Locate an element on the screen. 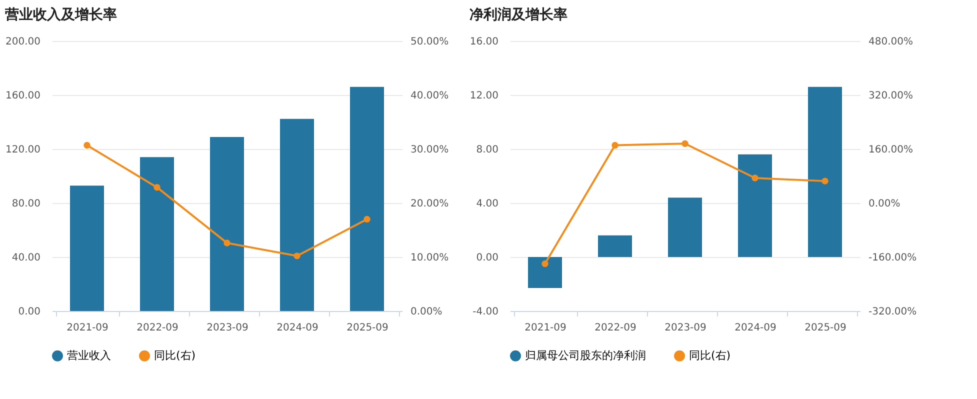 The image size is (977, 399). y2-tick-label: 40.00% is located at coordinates (429, 96).